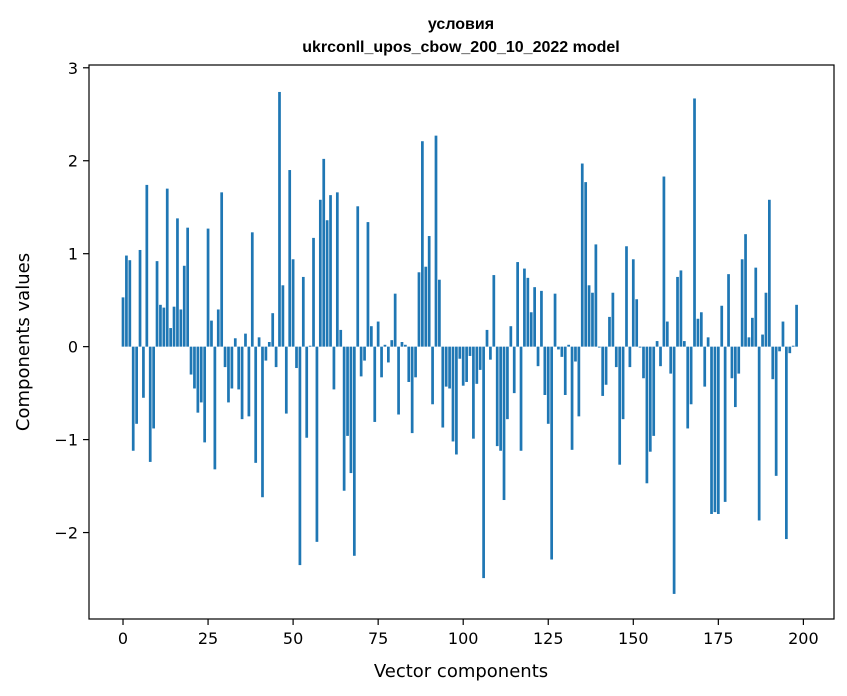 Image resolution: width=847 pixels, height=696 pixels. Describe the element at coordinates (23, 342) in the screenshot. I see `y-axis-label: Components values` at that location.